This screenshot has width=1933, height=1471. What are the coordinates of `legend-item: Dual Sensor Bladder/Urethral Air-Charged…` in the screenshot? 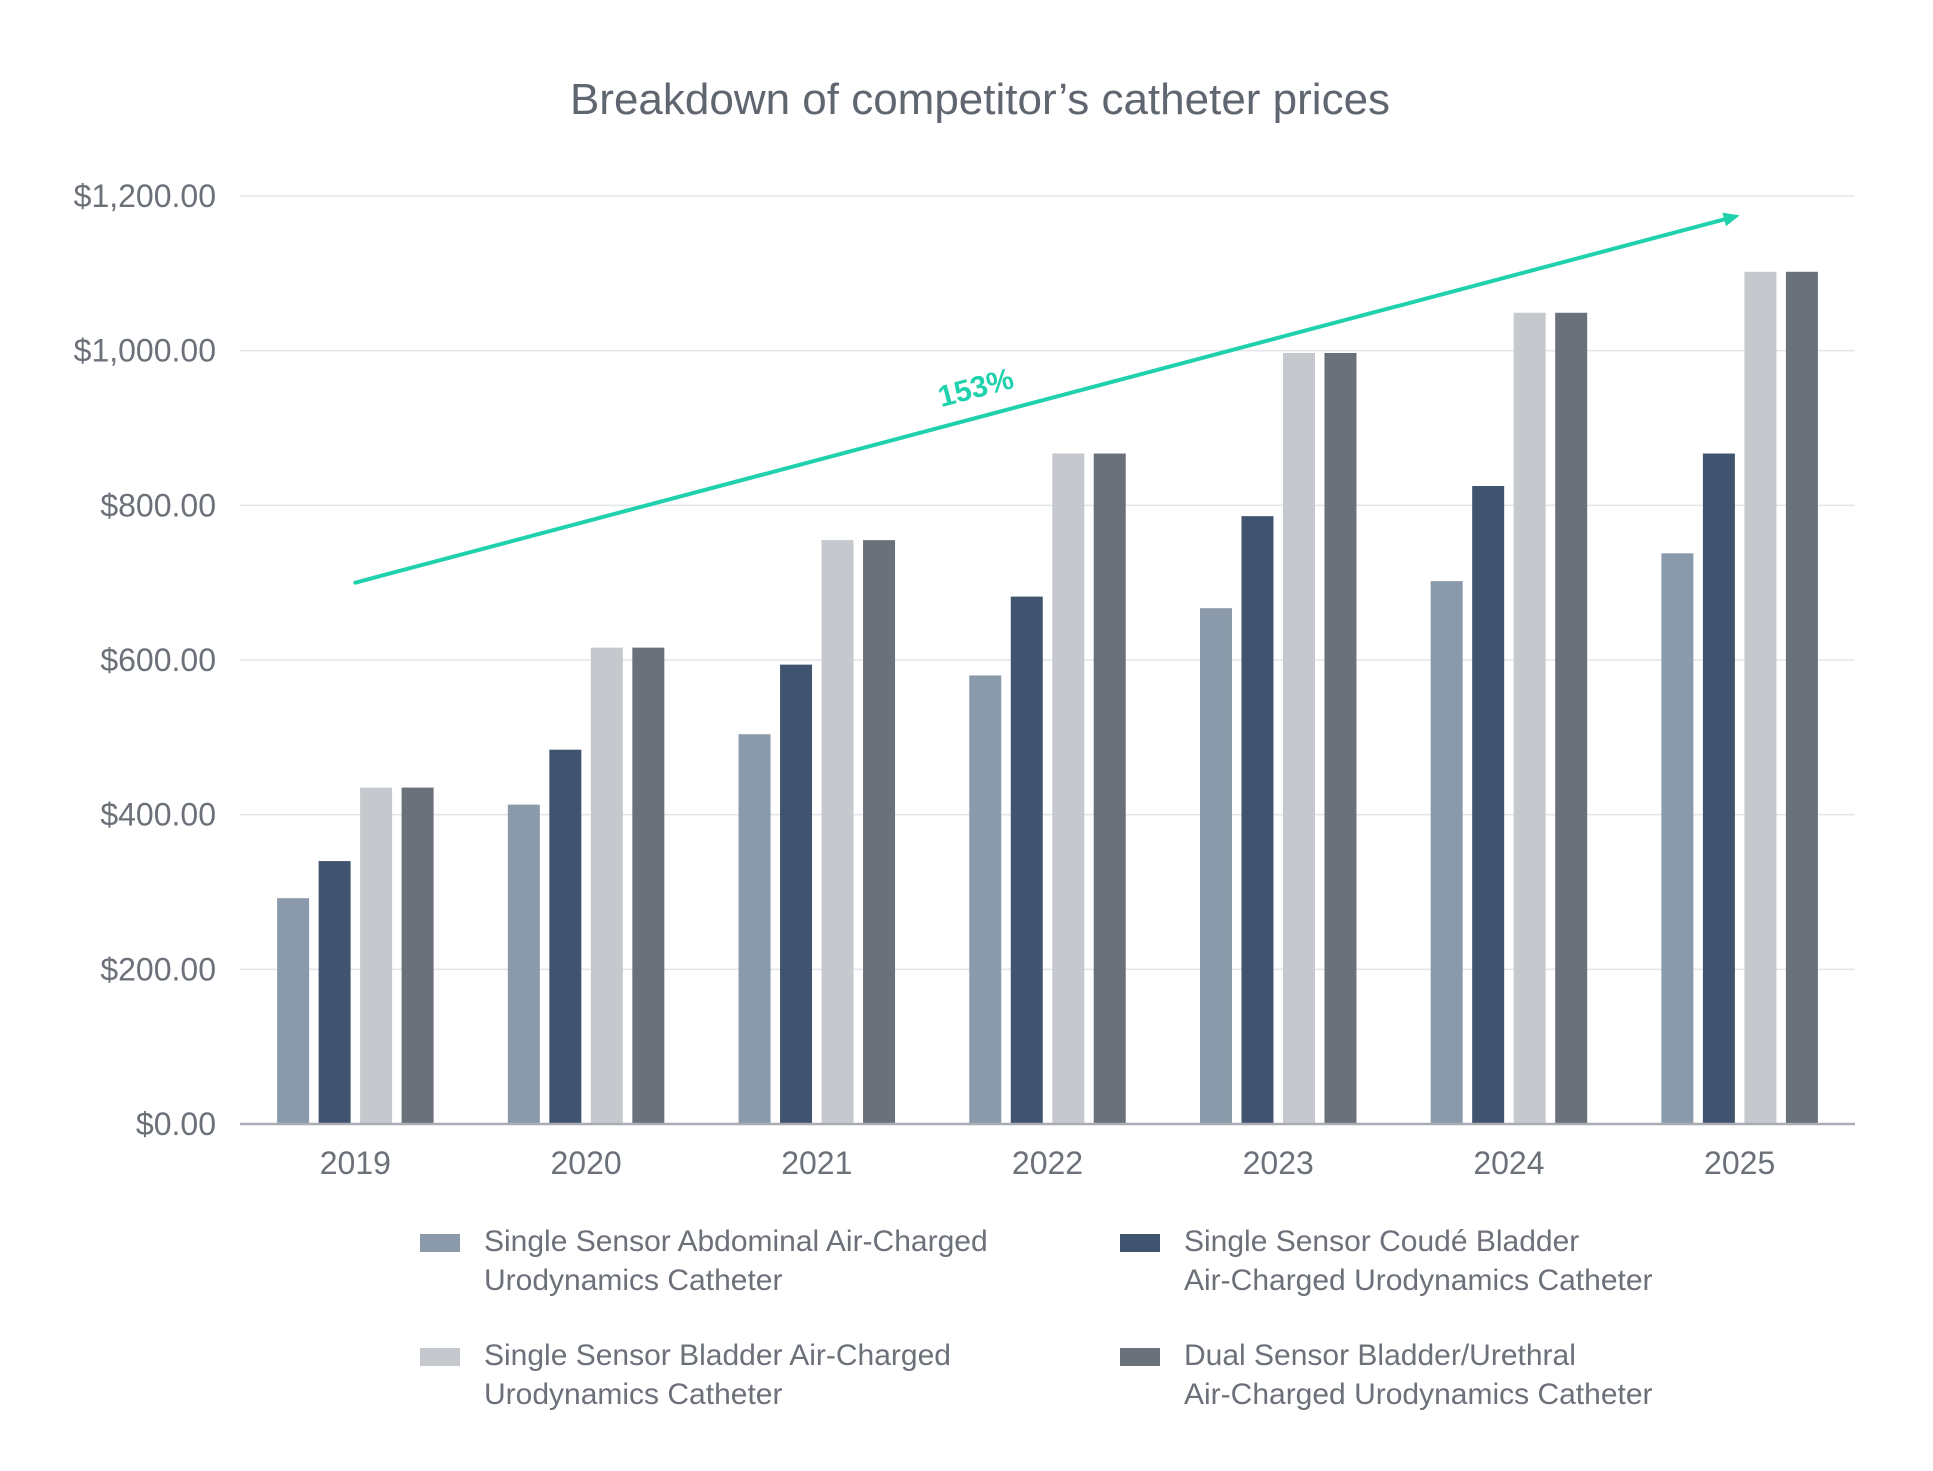 It's located at (1420, 1375).